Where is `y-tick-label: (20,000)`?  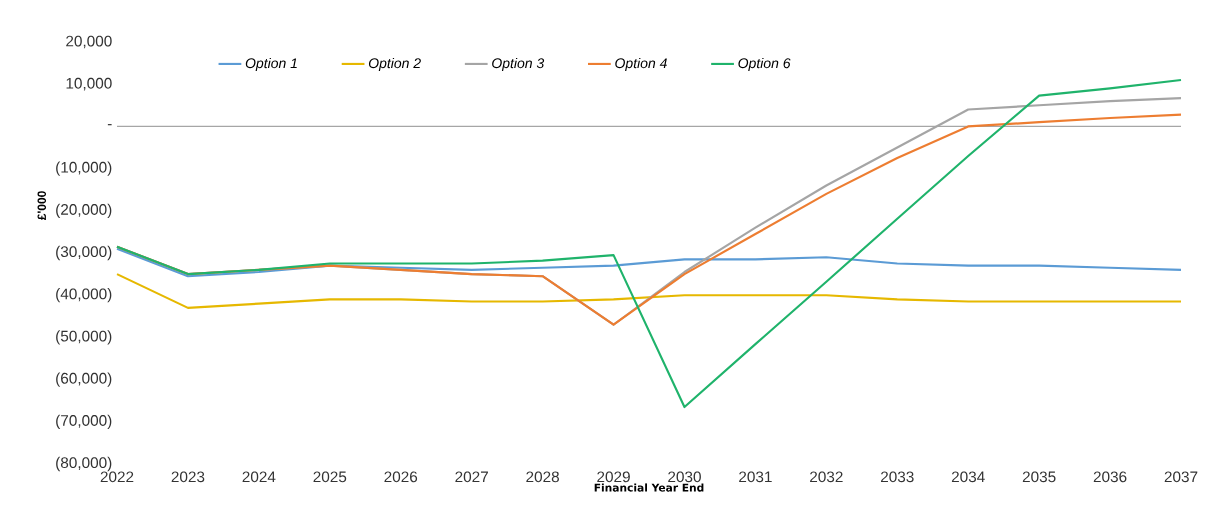
y-tick-label: (20,000) is located at coordinates (84, 210).